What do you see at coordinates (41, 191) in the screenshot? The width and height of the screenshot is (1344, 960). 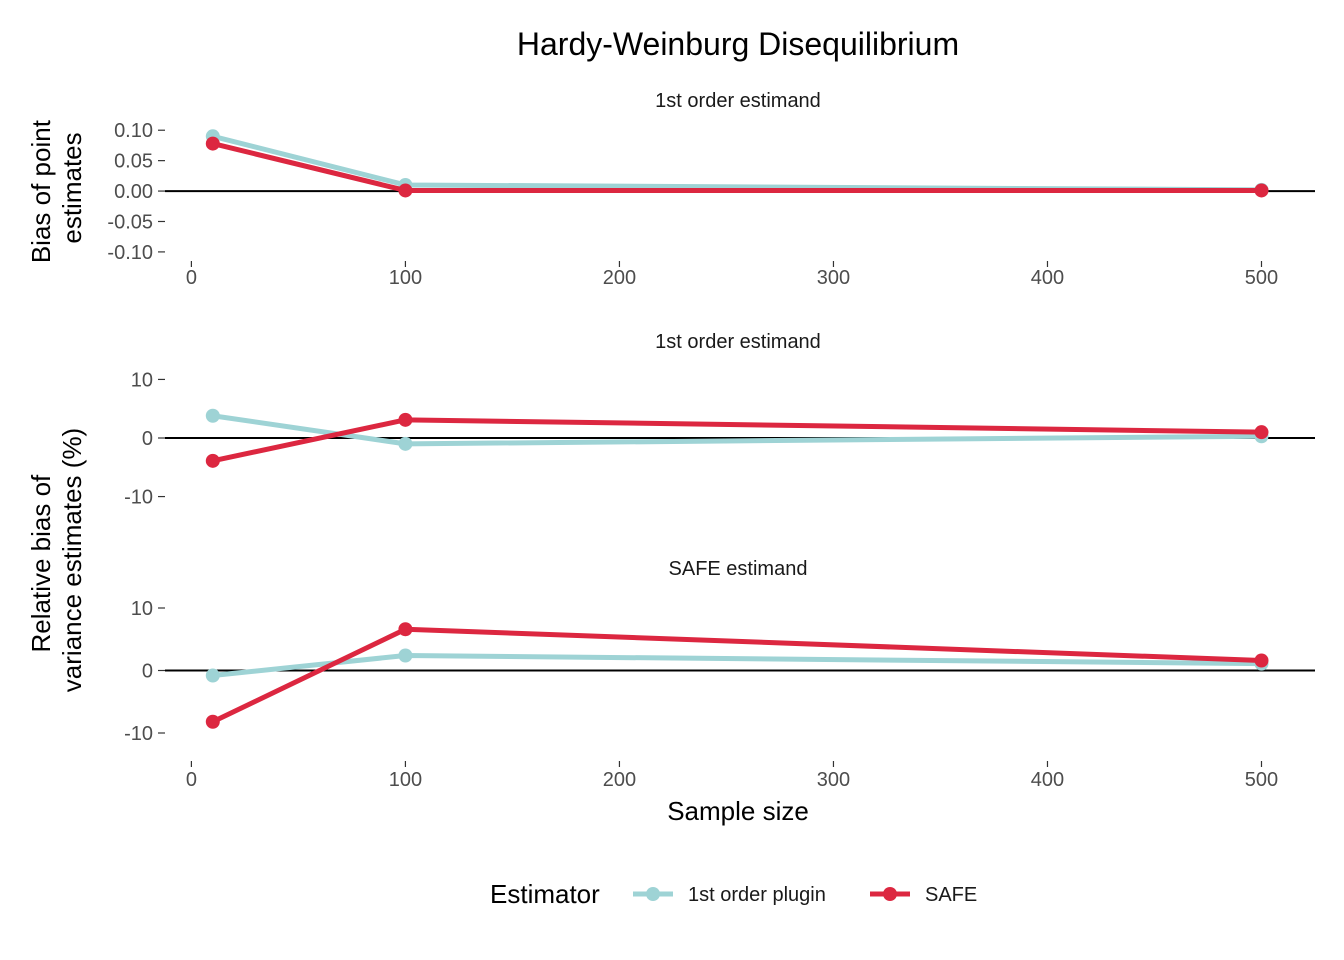 I see `y-axis-title-top-line1: Bias of point` at bounding box center [41, 191].